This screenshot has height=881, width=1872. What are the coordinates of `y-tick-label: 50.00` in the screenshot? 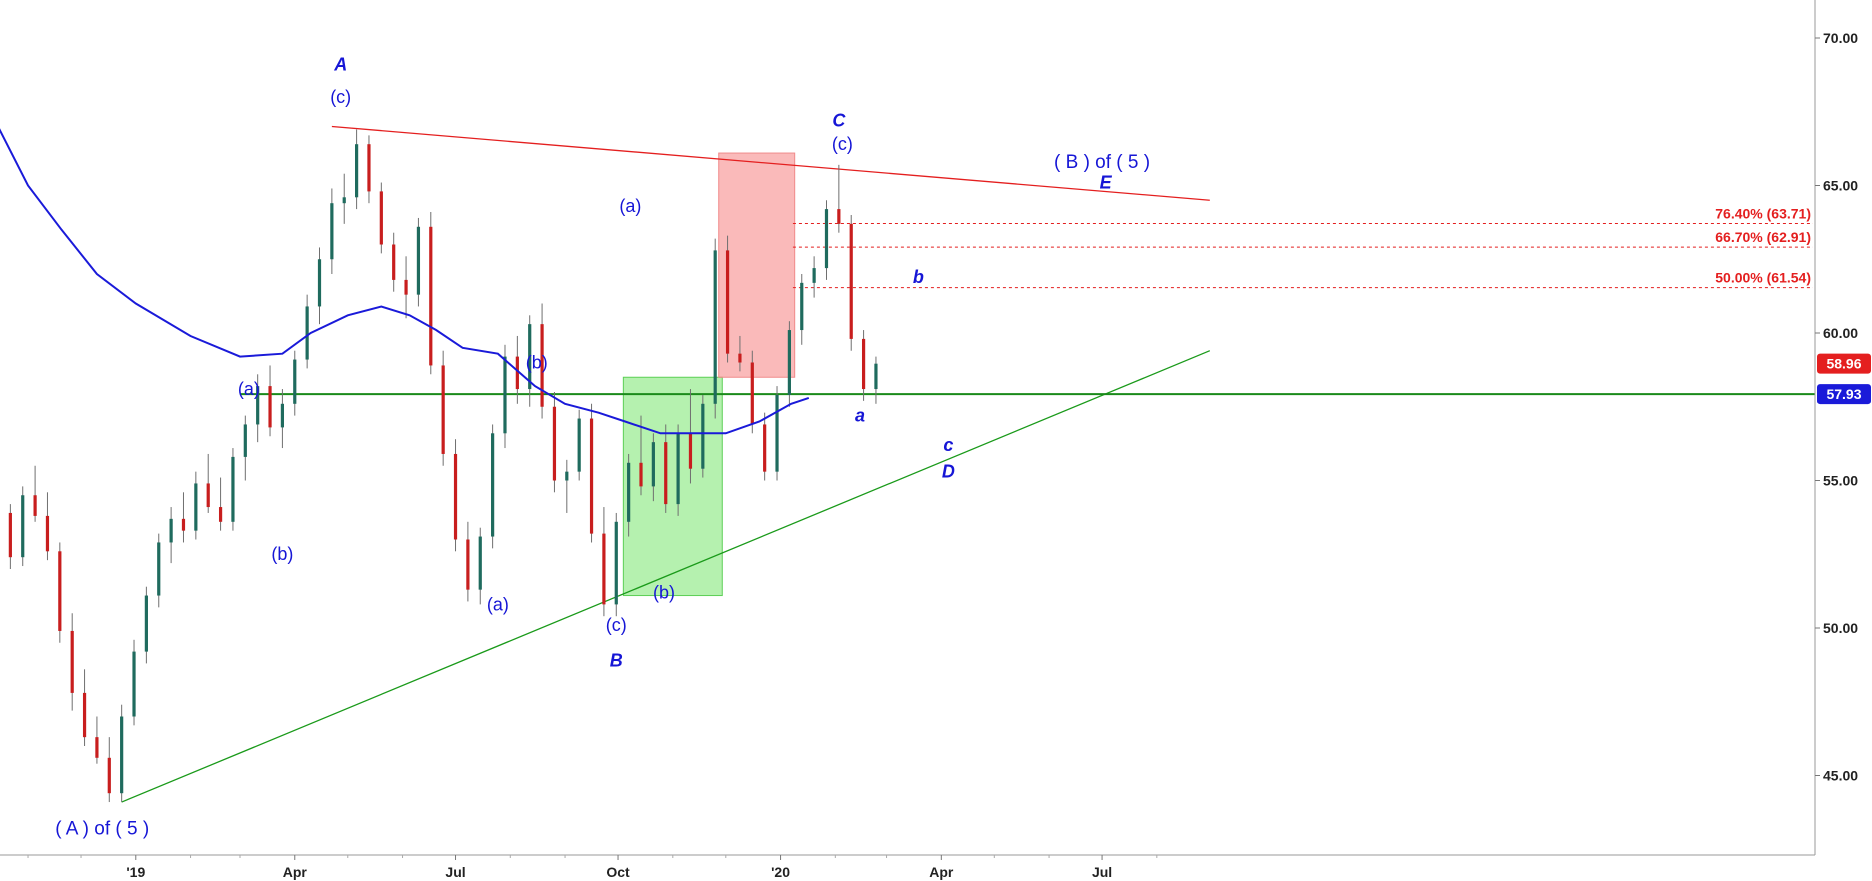 It's located at (1840, 628).